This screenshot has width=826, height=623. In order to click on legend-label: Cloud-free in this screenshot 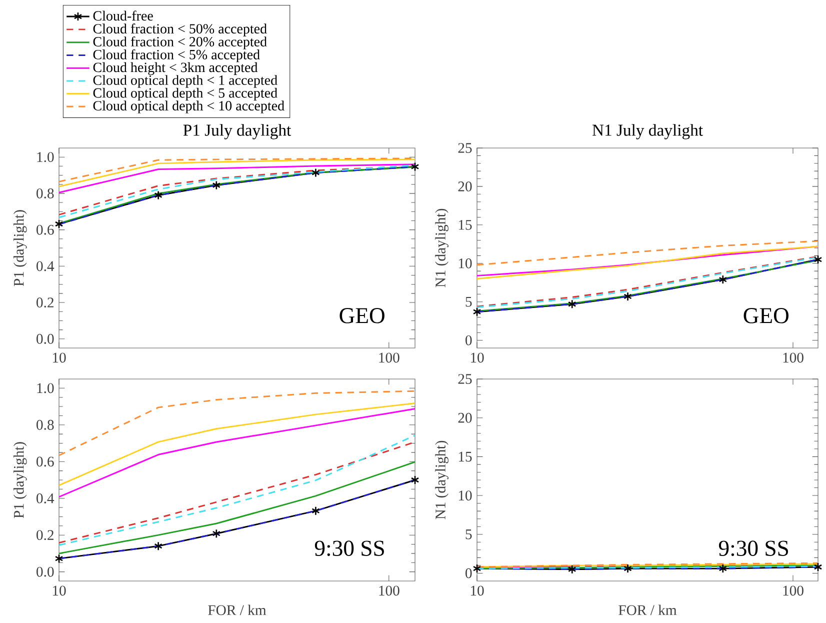, I will do `click(123, 15)`.